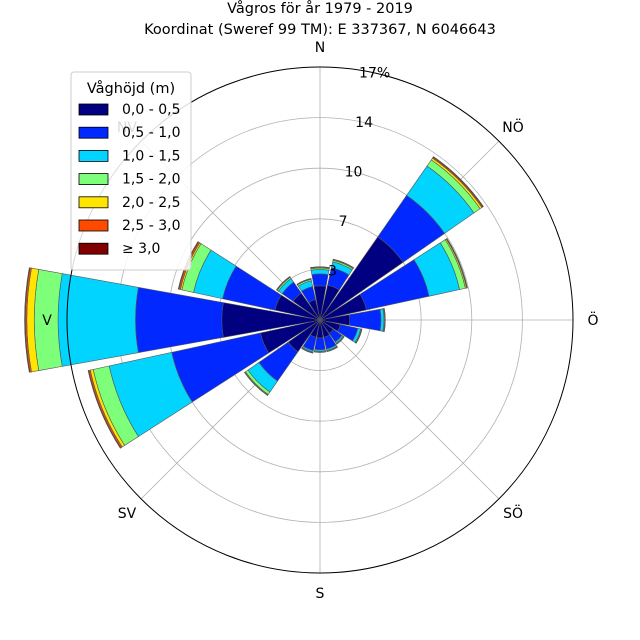 The width and height of the screenshot is (640, 640). Describe the element at coordinates (513, 513) in the screenshot. I see `direction-label: SÖ` at that location.